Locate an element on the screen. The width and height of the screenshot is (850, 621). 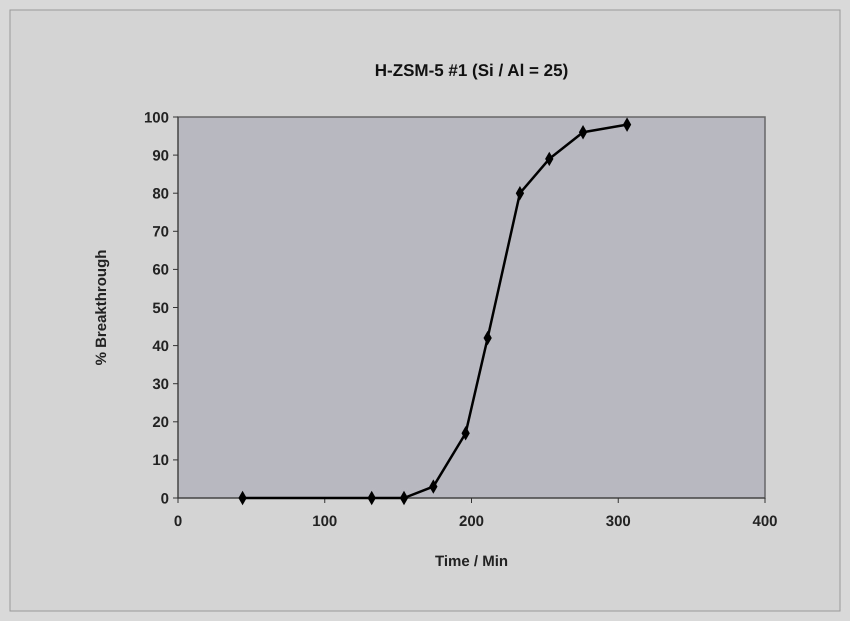
y-tick-label: 90 is located at coordinates (160, 155).